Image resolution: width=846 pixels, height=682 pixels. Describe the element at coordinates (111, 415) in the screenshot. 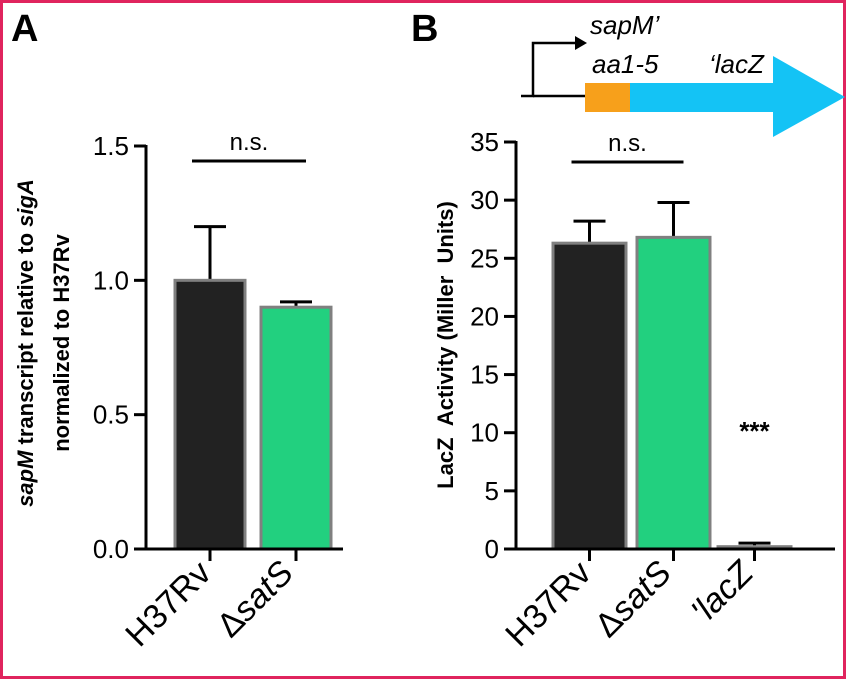

I see `y-tick-label: 0.5` at that location.